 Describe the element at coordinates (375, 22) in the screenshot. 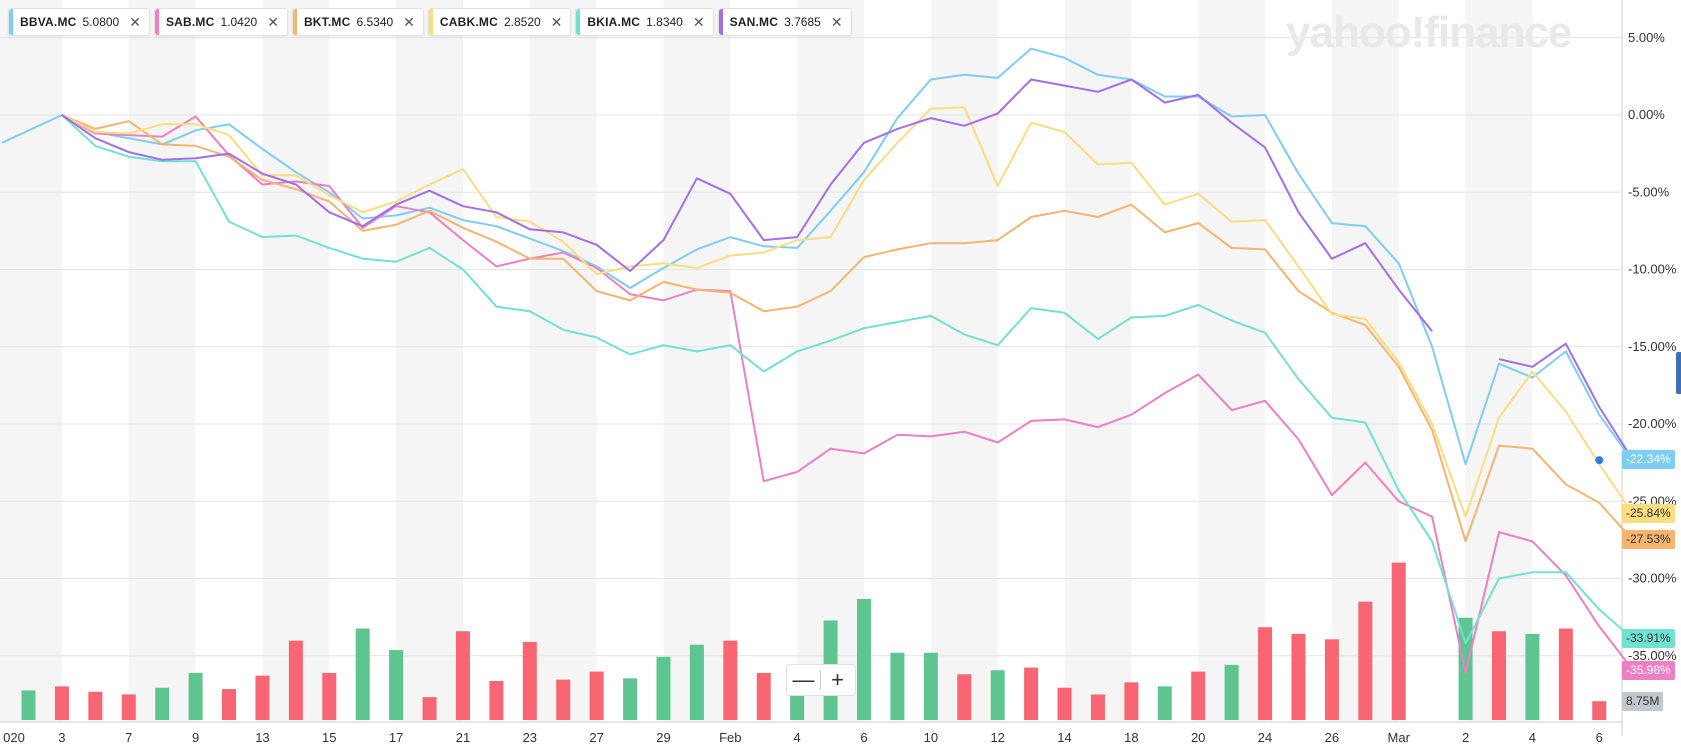

I see `legend-value: 6.5340` at that location.